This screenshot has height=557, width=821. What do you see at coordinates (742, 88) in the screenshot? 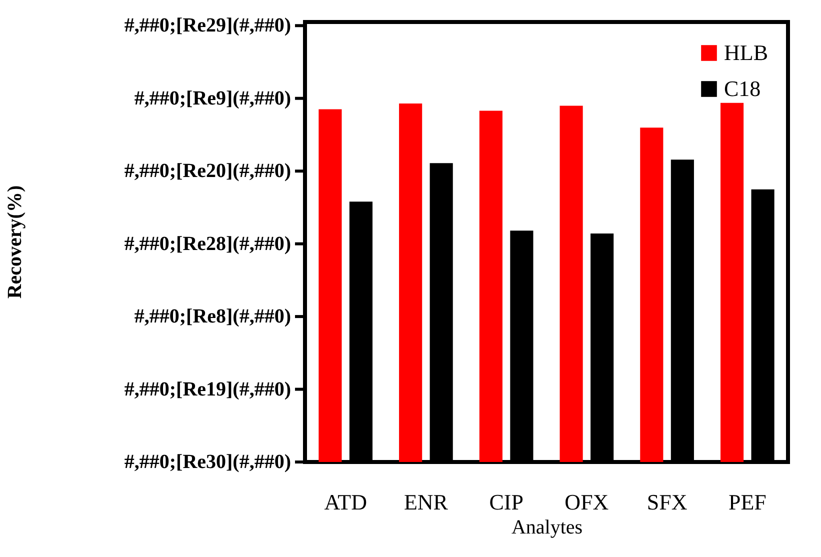
I see `legend-label: C18` at bounding box center [742, 88].